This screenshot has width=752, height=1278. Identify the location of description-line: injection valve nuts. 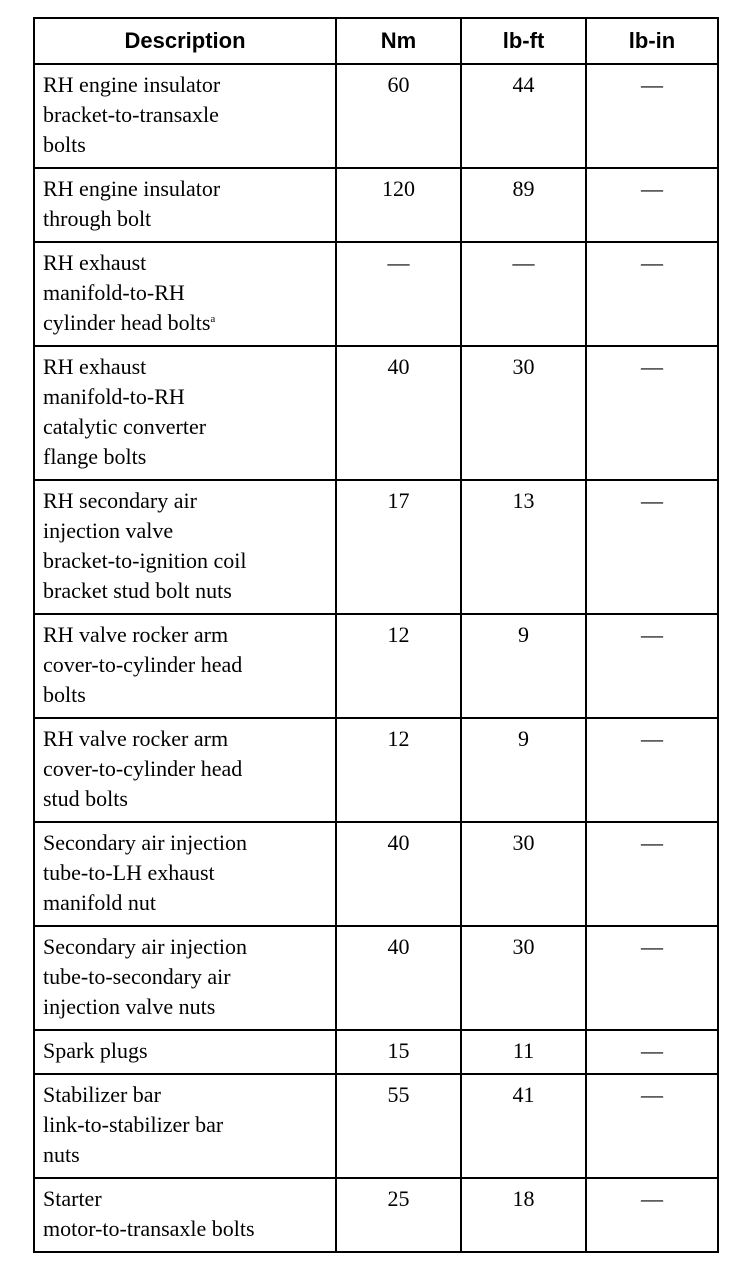
(129, 1006).